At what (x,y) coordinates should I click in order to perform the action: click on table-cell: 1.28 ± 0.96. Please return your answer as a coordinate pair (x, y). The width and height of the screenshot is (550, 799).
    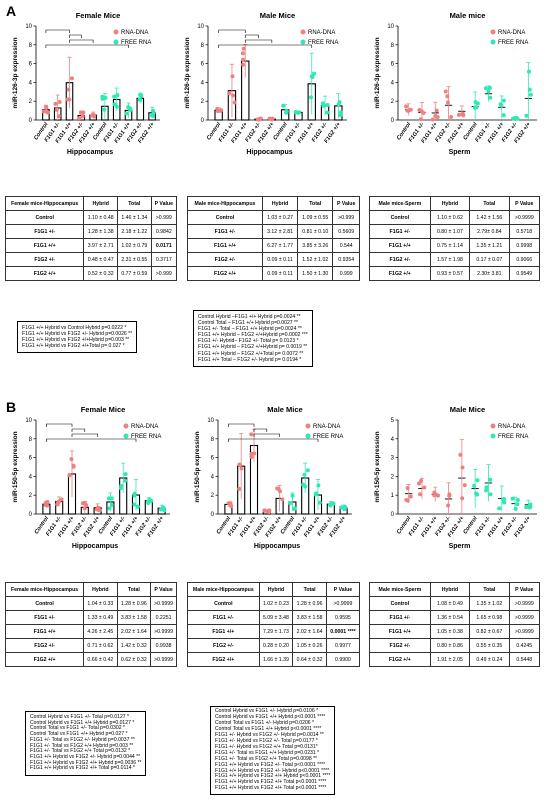
    Looking at the image, I should click on (134, 603).